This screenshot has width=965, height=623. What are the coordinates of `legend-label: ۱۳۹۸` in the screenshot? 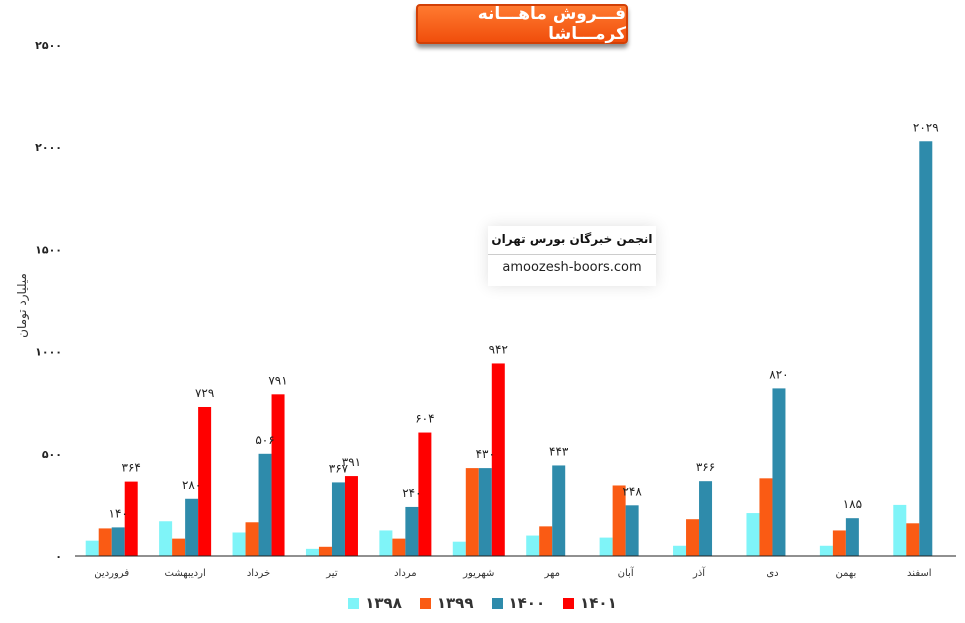 It's located at (383, 603).